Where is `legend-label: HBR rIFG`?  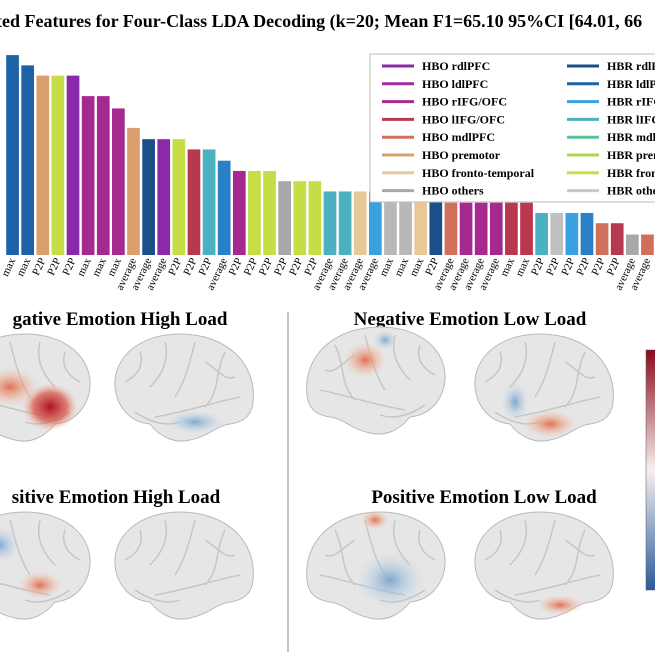 legend-label: HBR rIFG is located at coordinates (631, 102).